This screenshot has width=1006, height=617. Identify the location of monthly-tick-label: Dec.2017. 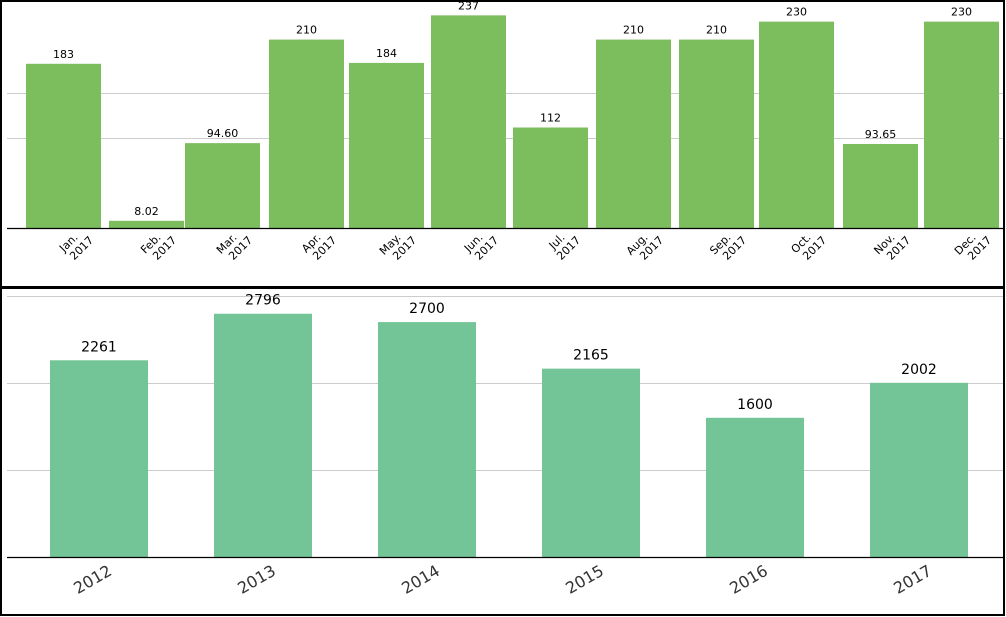
(973, 246).